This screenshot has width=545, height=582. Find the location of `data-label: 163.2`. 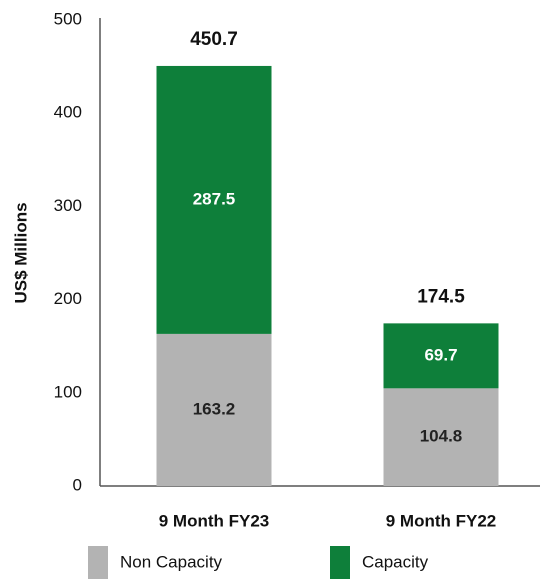

data-label: 163.2 is located at coordinates (214, 408).